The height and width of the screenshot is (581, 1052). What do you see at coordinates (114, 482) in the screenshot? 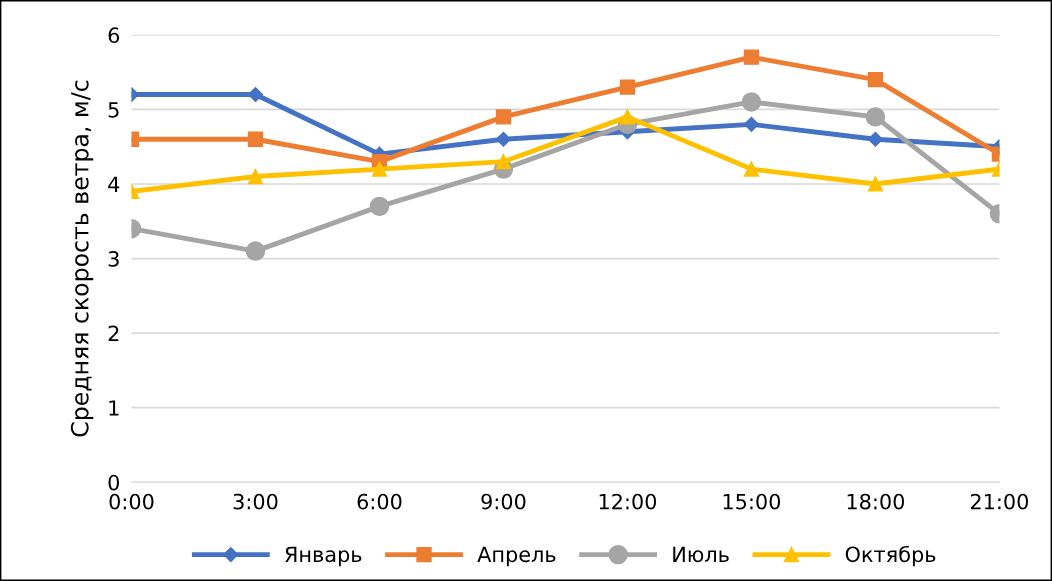
I see `y-tick-label: 0` at bounding box center [114, 482].